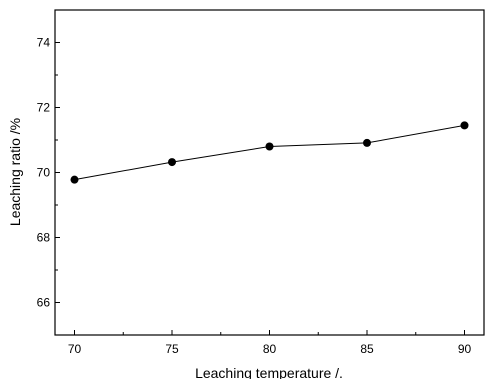 This screenshot has height=379, width=487. Describe the element at coordinates (44, 108) in the screenshot. I see `y-tick-label: 72` at that location.